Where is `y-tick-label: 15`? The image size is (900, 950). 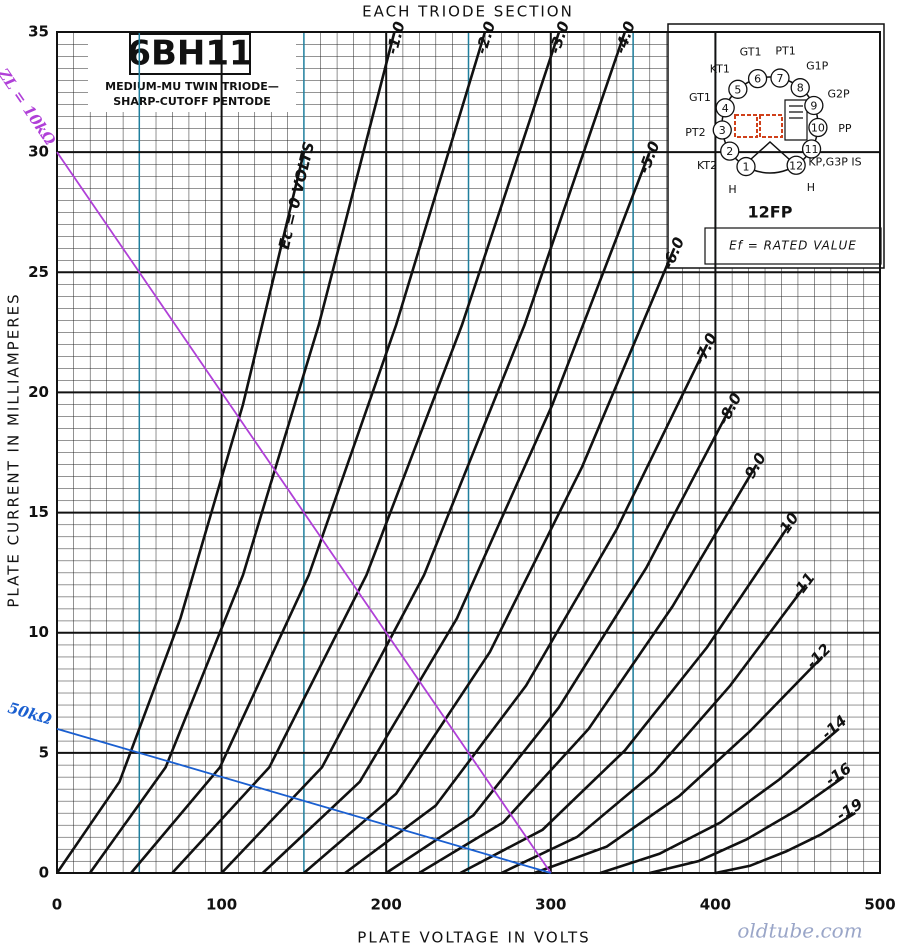
y-tick-label: 15 is located at coordinates (38, 512).